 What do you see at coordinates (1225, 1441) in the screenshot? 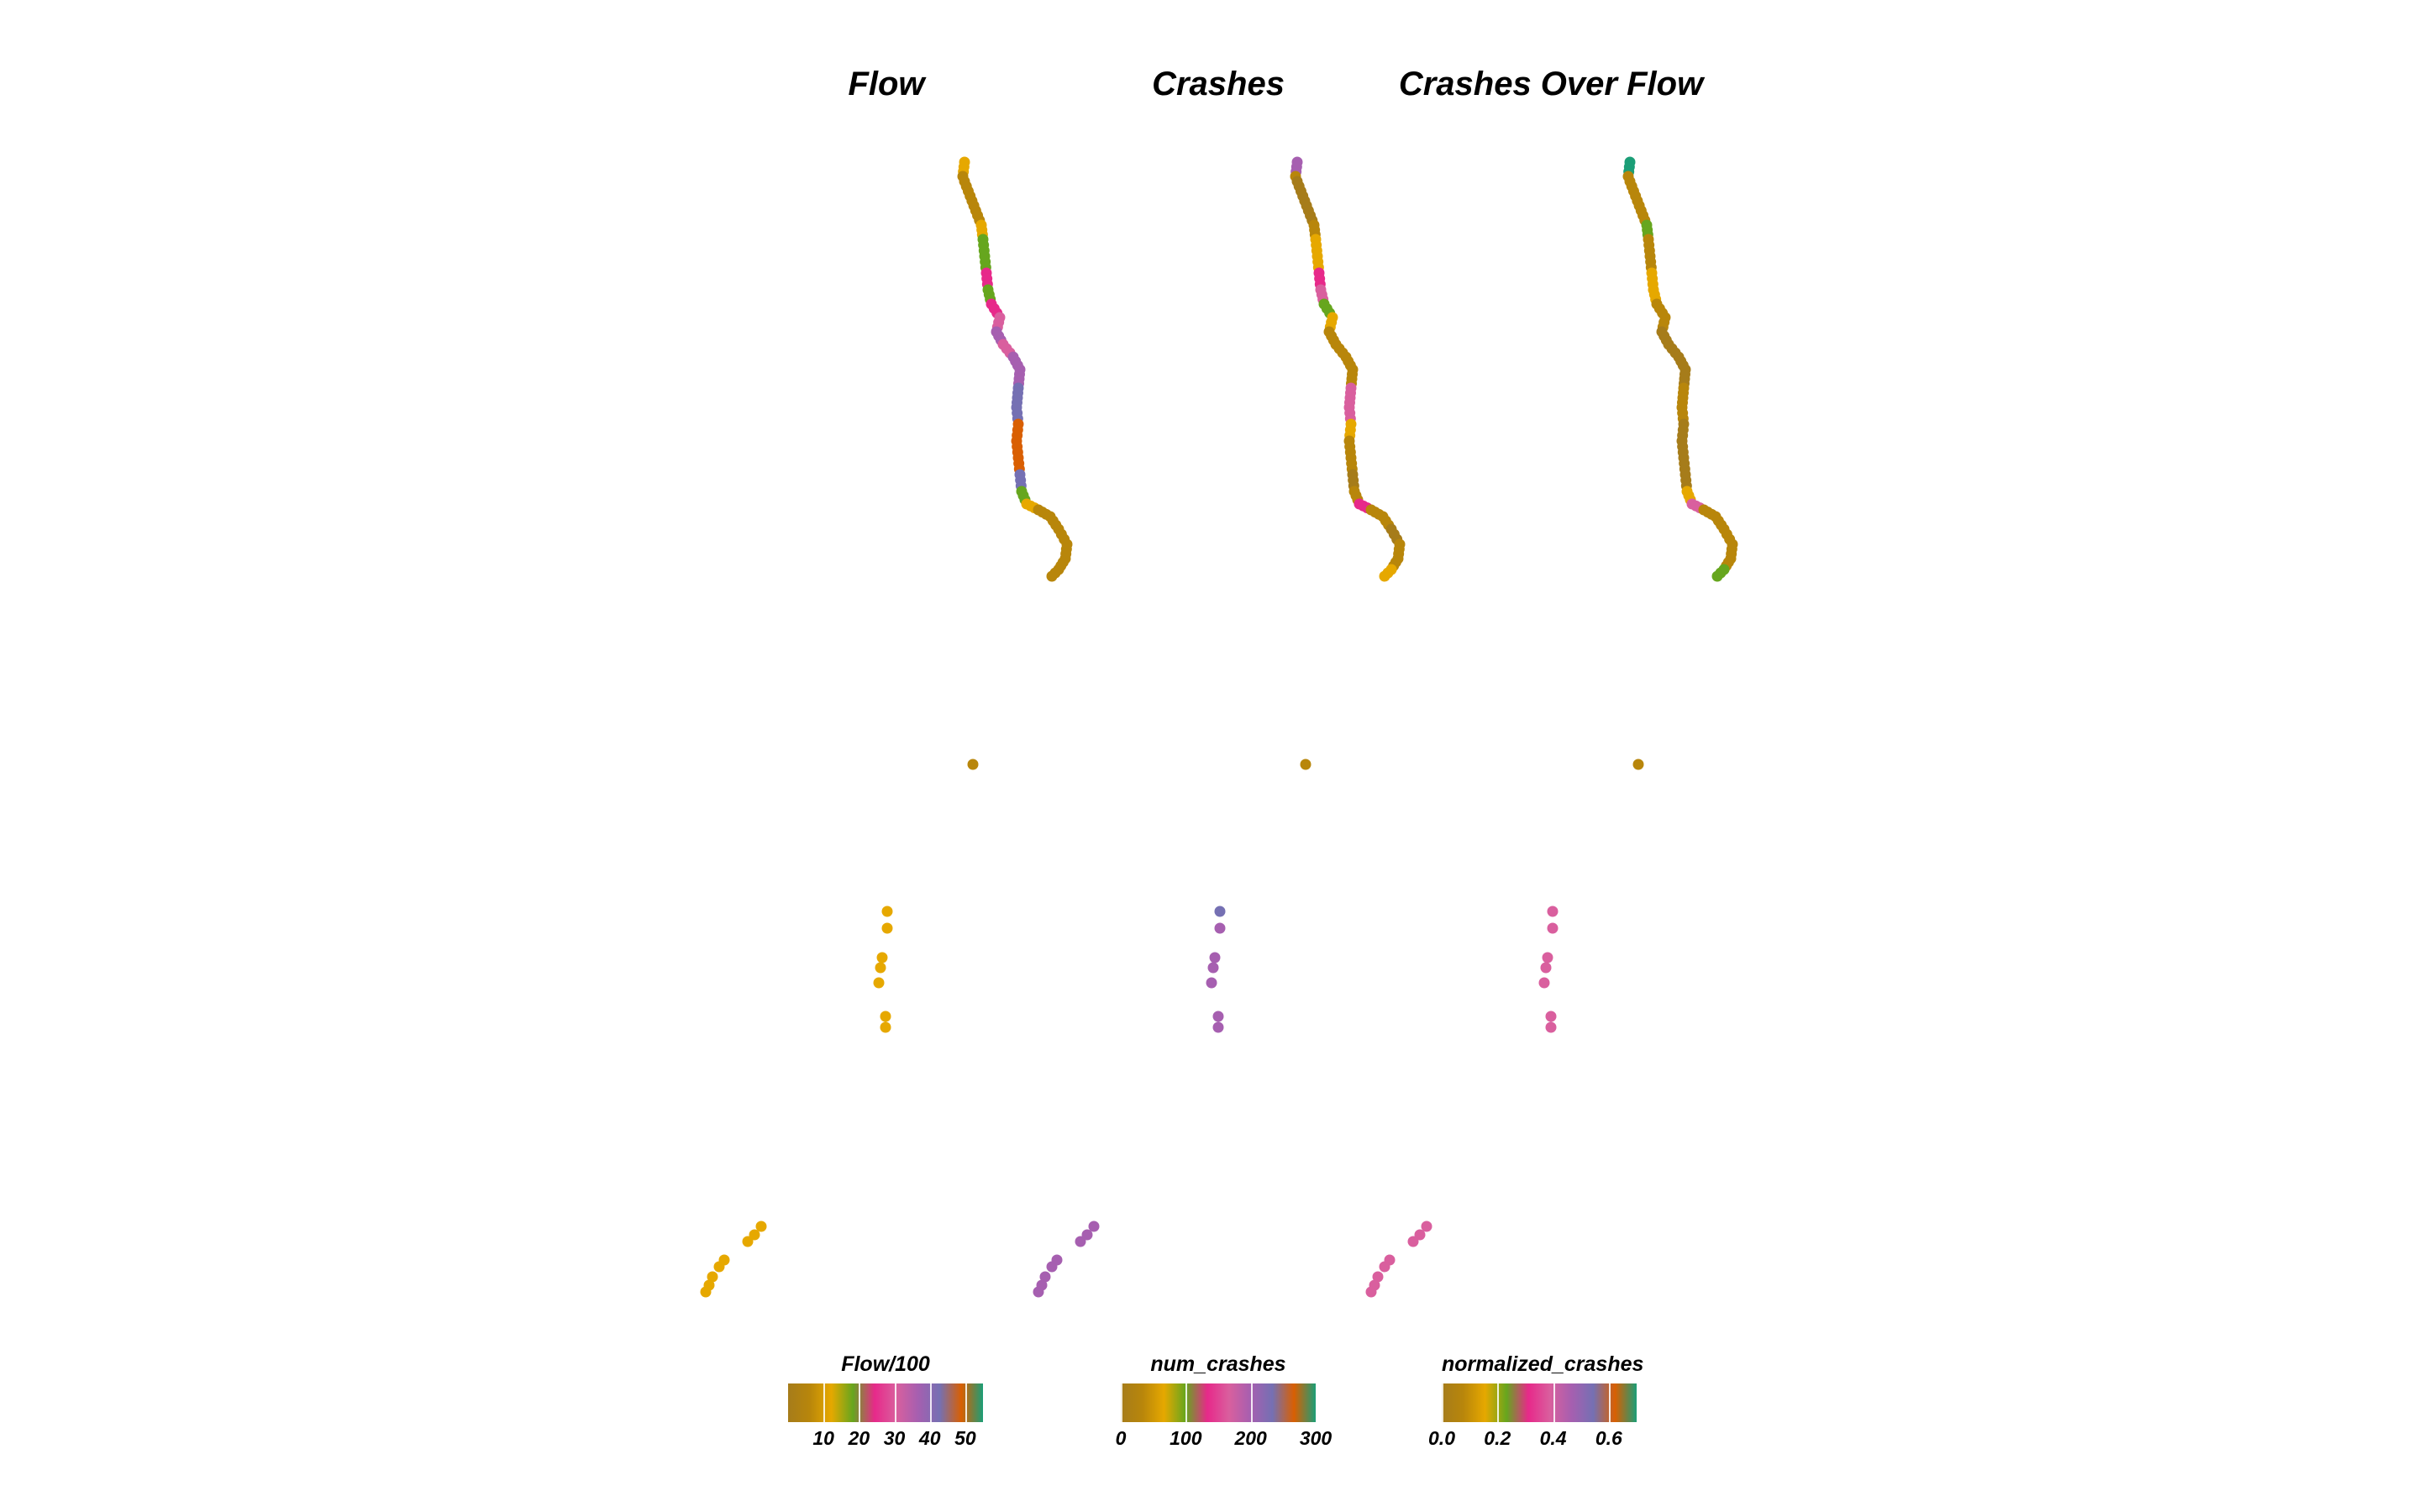
I see `legend-ticks-crashes: 0 100 200 300` at bounding box center [1225, 1441].